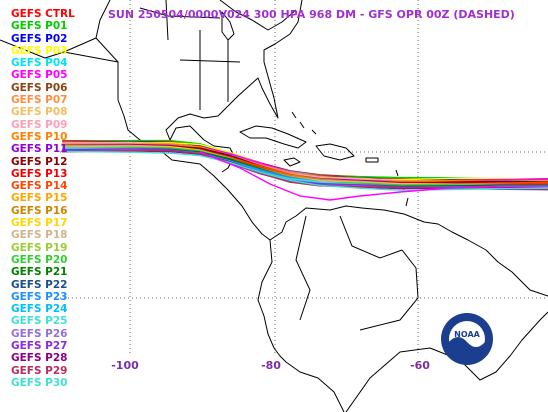 The height and width of the screenshot is (412, 548). What do you see at coordinates (39, 346) in the screenshot?
I see `legend-item: GEFS P27` at bounding box center [39, 346].